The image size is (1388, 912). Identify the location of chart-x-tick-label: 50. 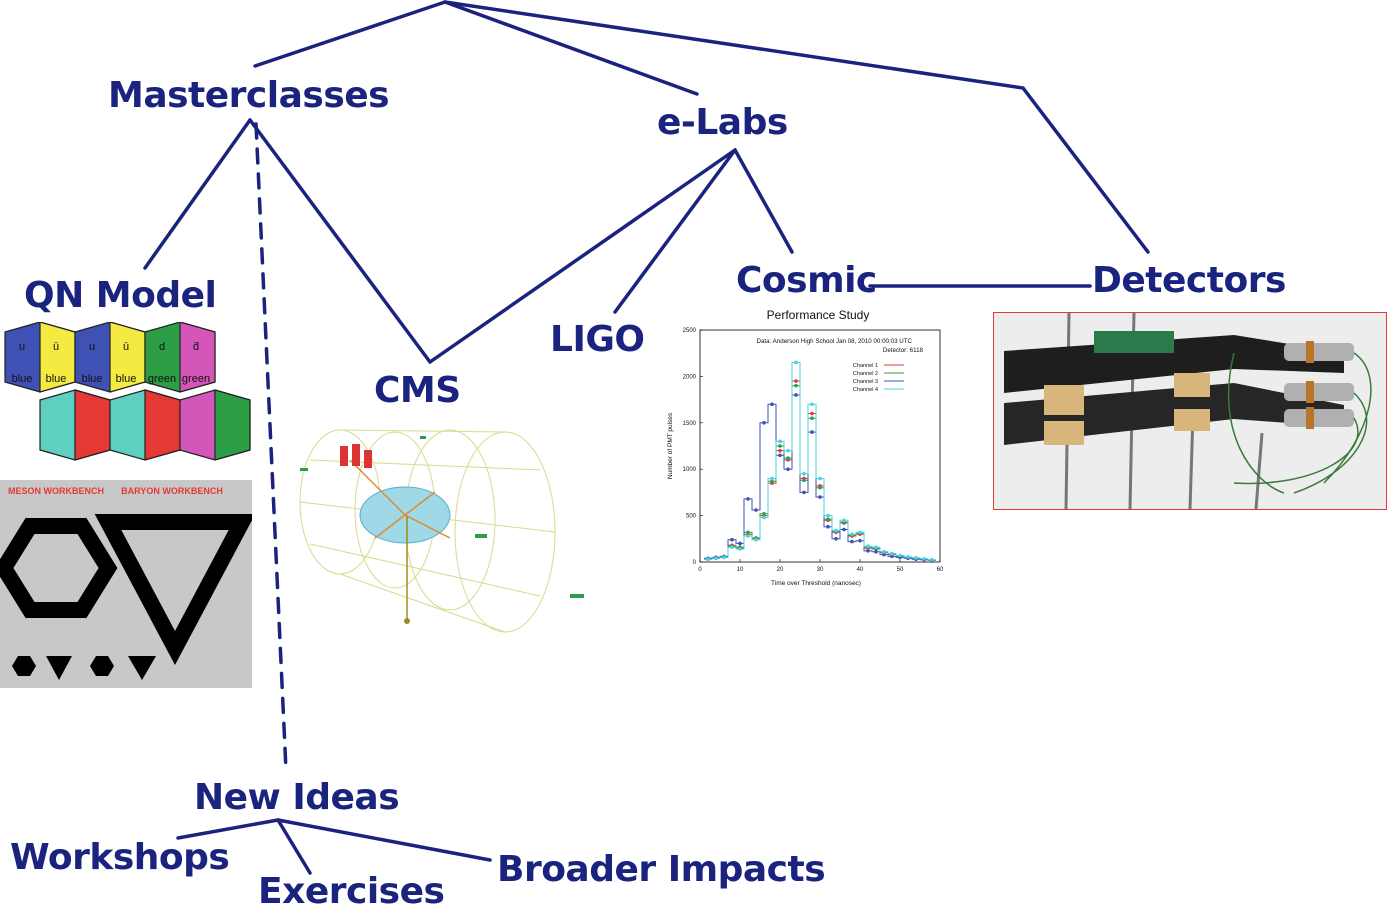
(900, 570).